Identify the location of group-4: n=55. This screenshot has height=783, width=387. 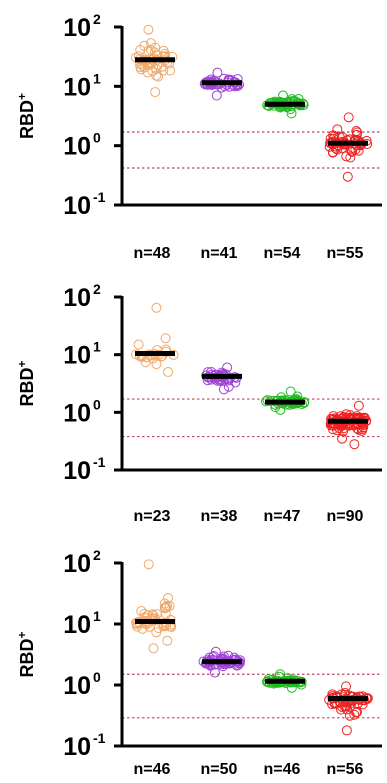
(348, 187).